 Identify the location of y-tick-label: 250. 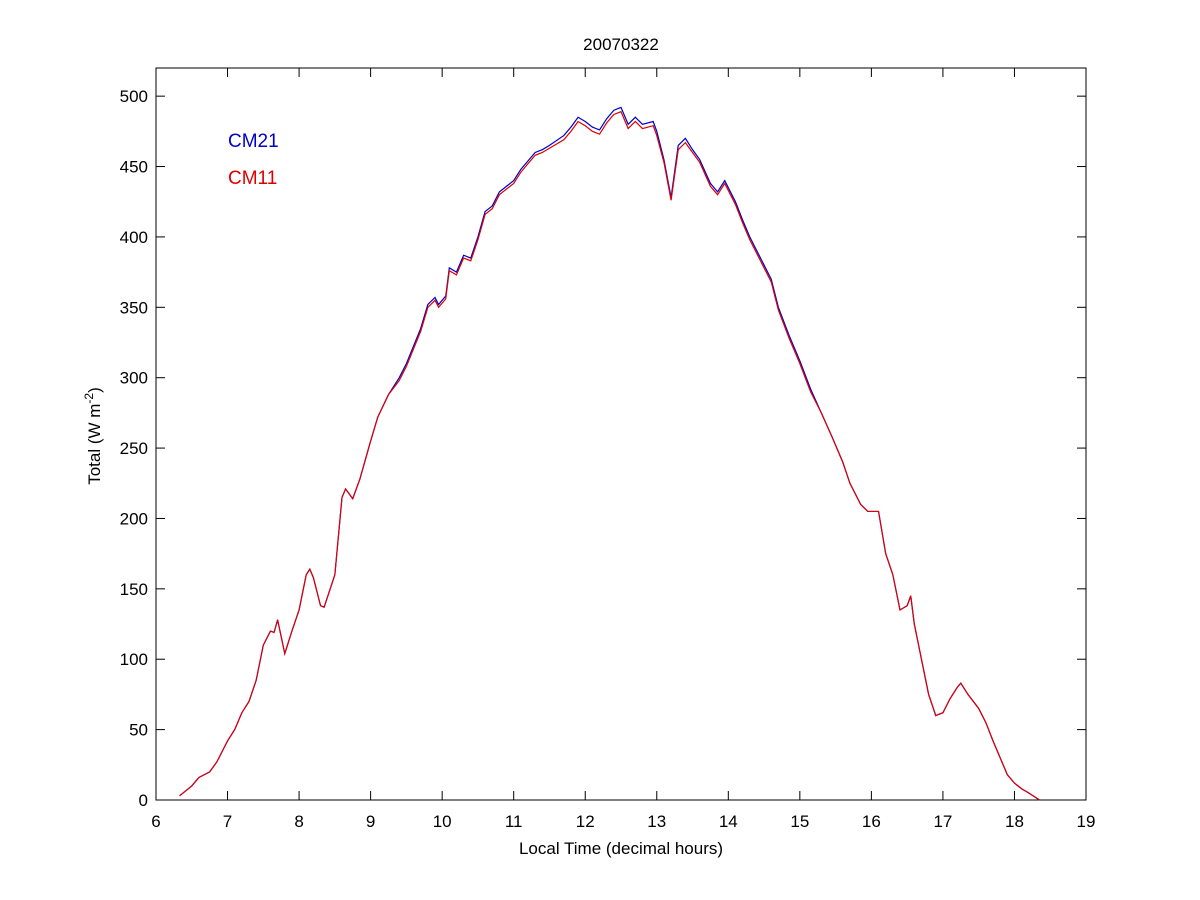
(134, 448).